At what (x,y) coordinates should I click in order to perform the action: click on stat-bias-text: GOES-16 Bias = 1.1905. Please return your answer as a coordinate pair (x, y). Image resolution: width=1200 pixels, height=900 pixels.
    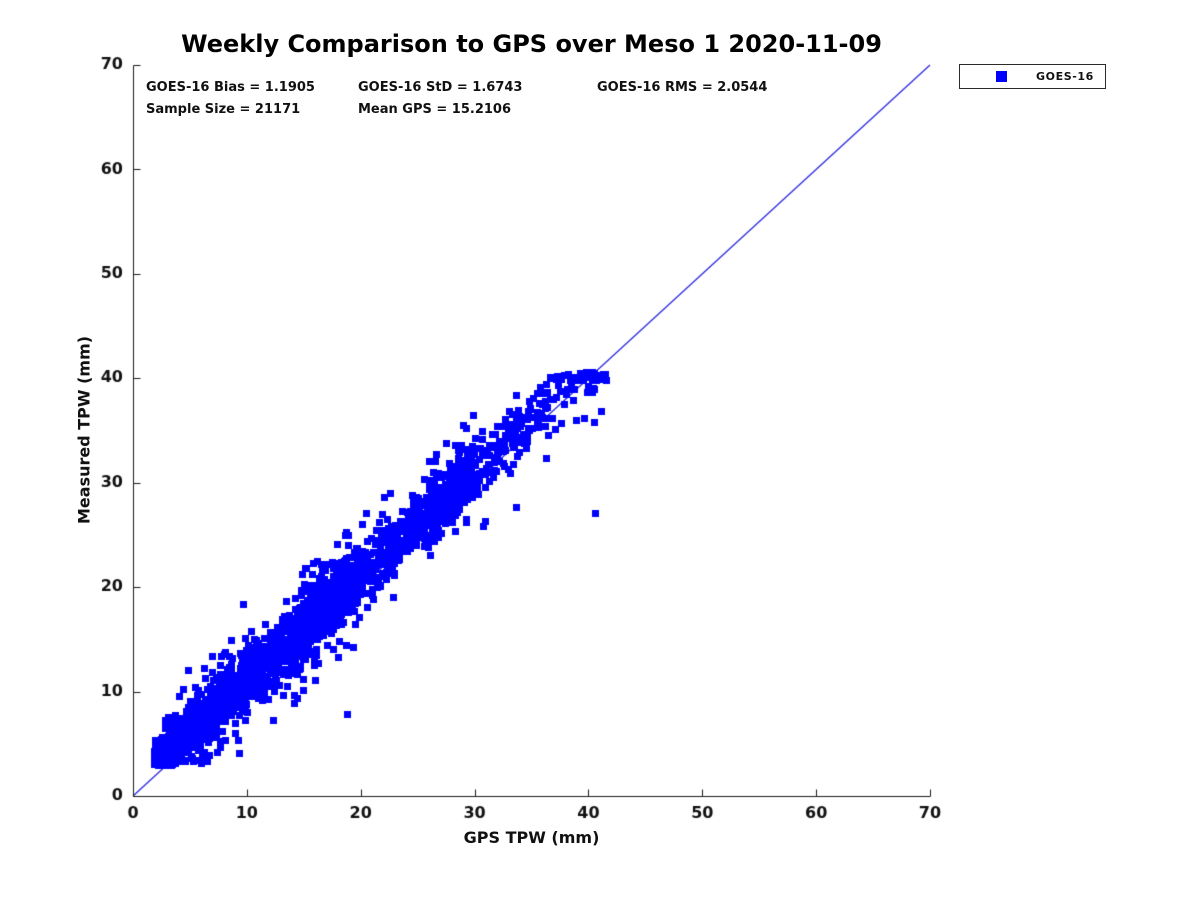
    Looking at the image, I should click on (230, 87).